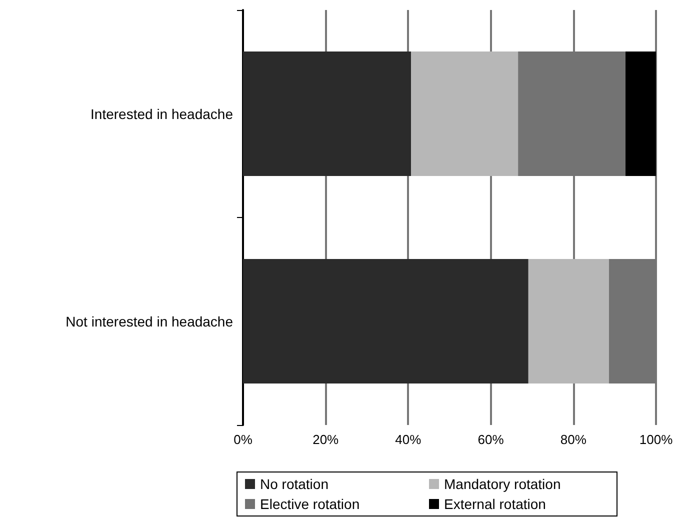  I want to click on y-tick-label: Interested in headache, so click(162, 114).